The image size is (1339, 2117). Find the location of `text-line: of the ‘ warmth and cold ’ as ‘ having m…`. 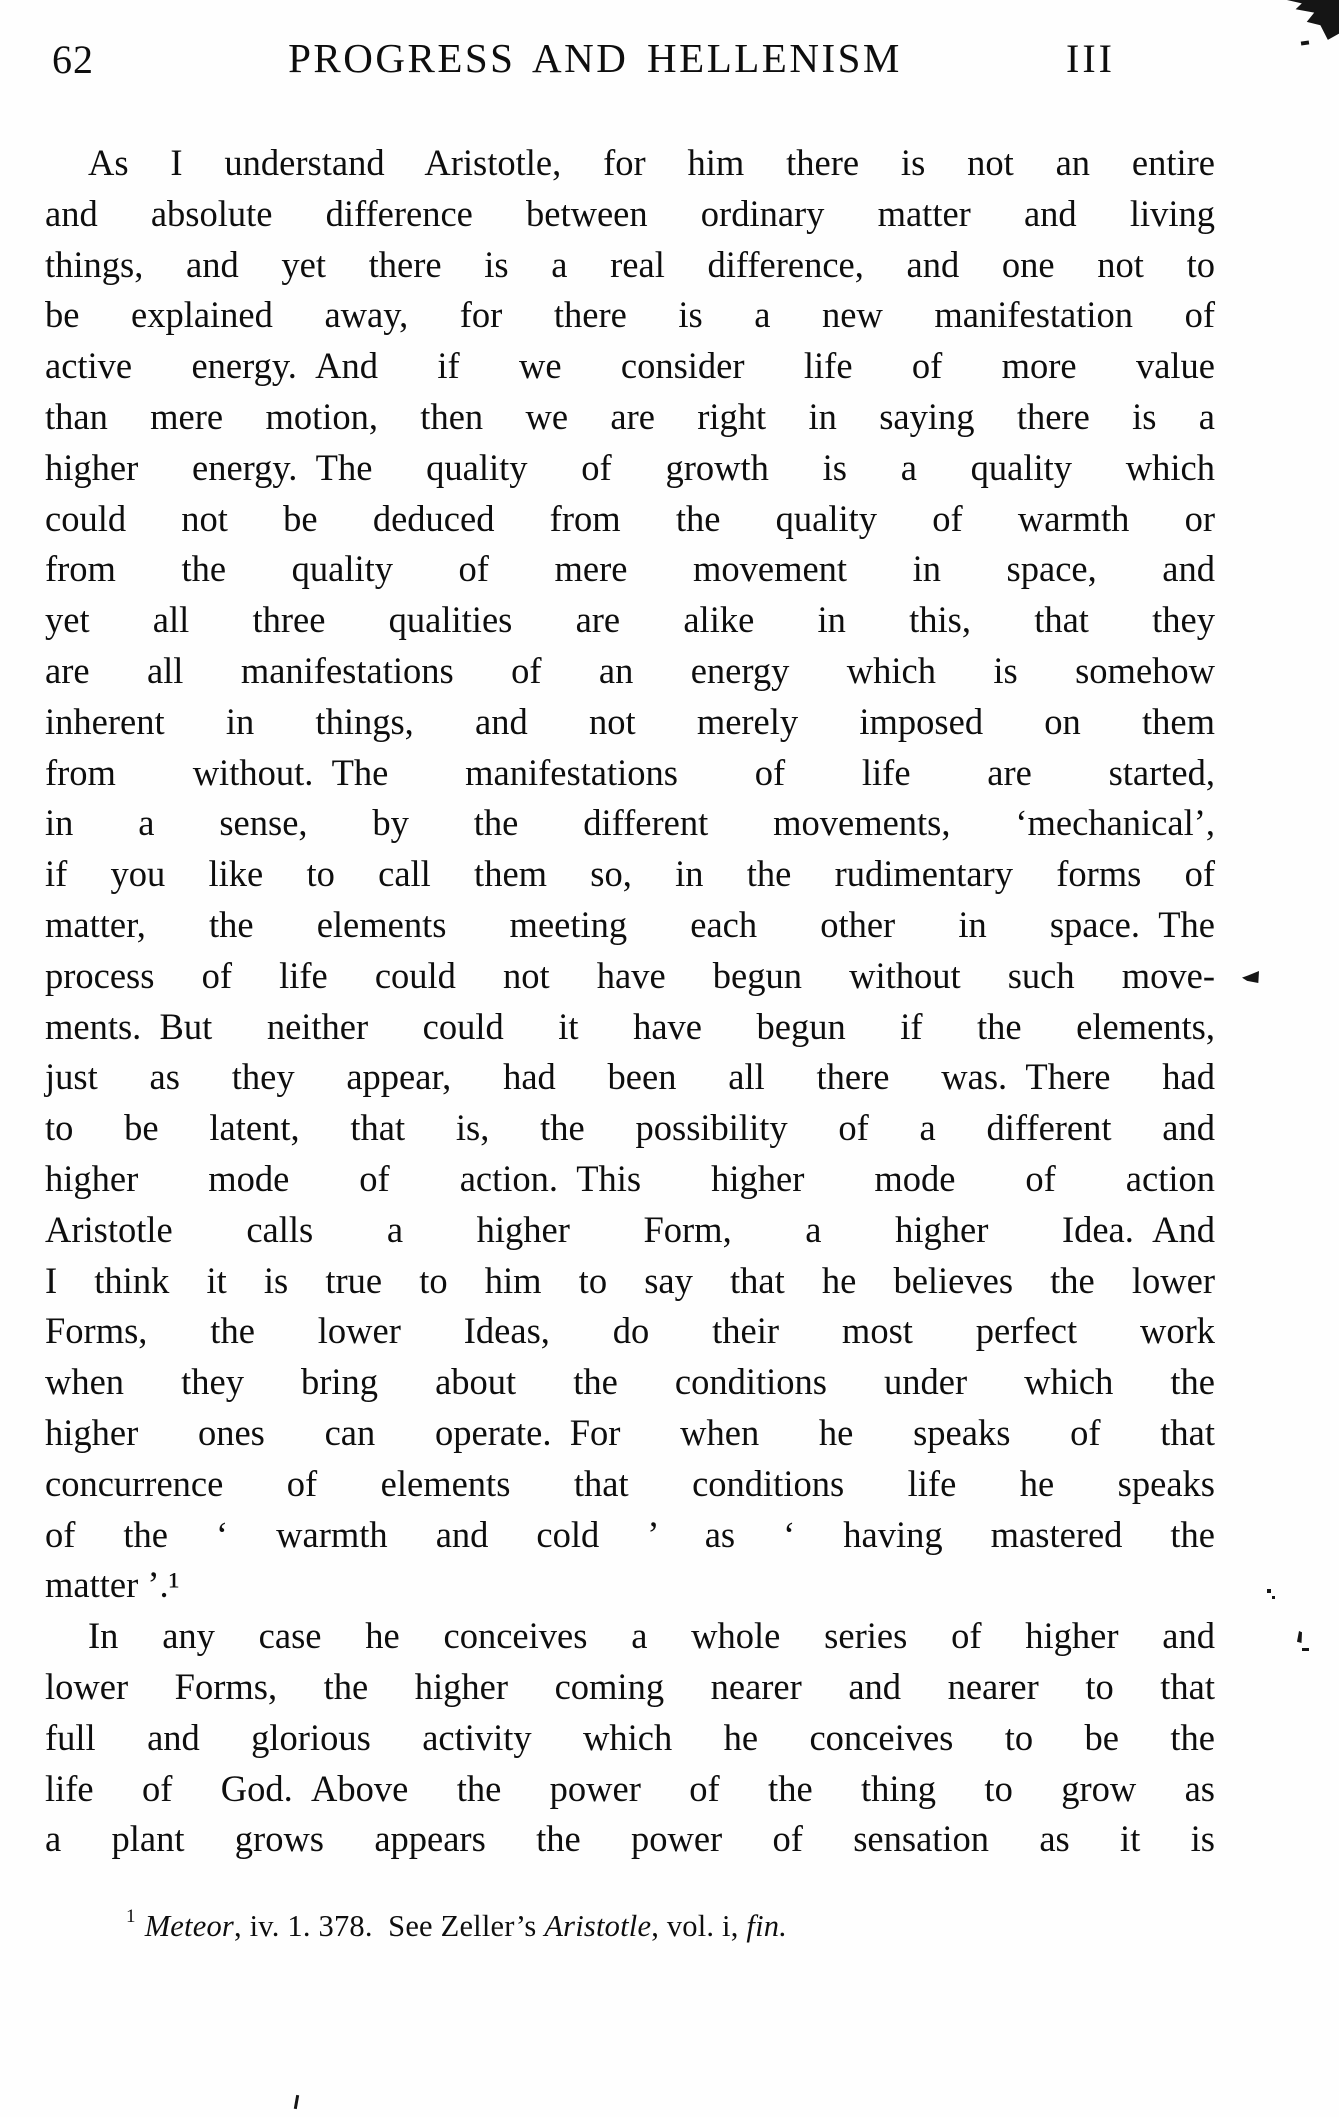

text-line: of the ‘ warmth and cold ’ as ‘ having m… is located at coordinates (630, 1534).